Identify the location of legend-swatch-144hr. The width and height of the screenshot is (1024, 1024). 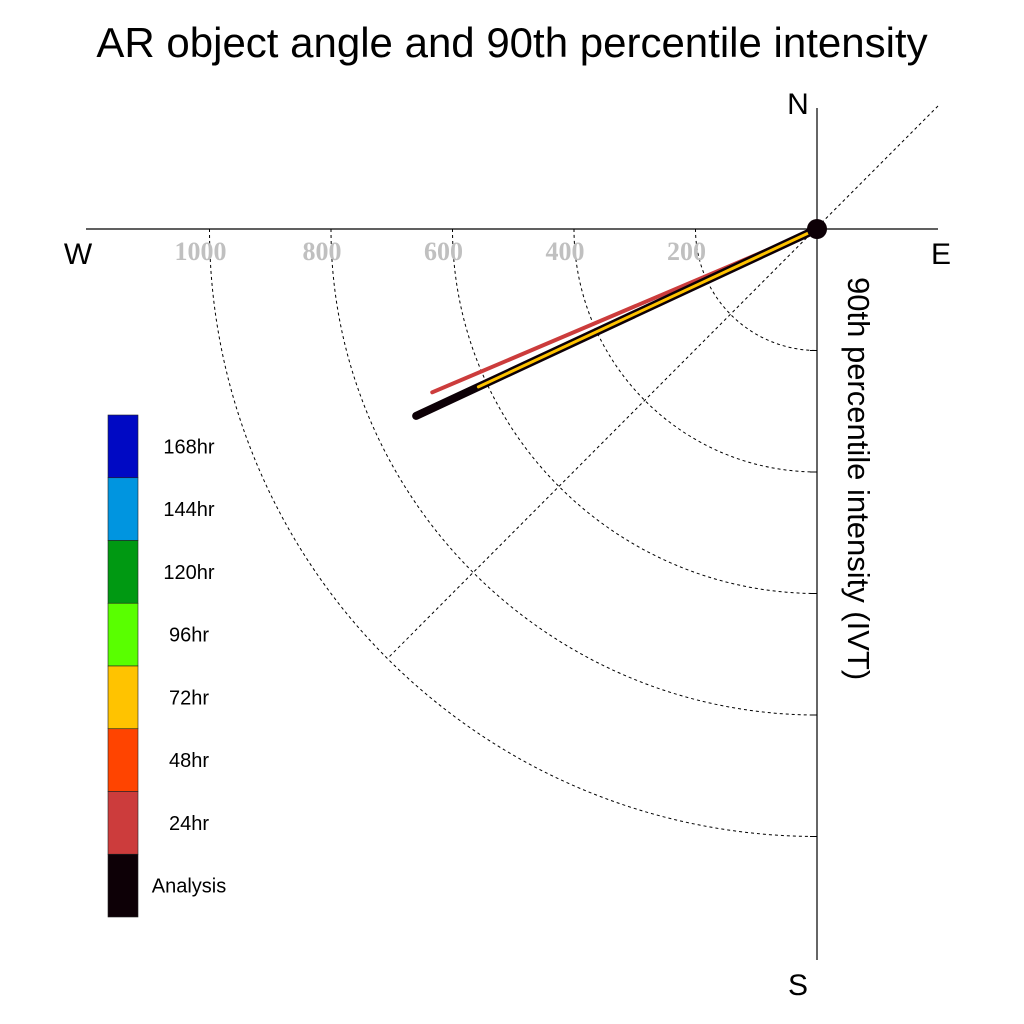
(123, 509).